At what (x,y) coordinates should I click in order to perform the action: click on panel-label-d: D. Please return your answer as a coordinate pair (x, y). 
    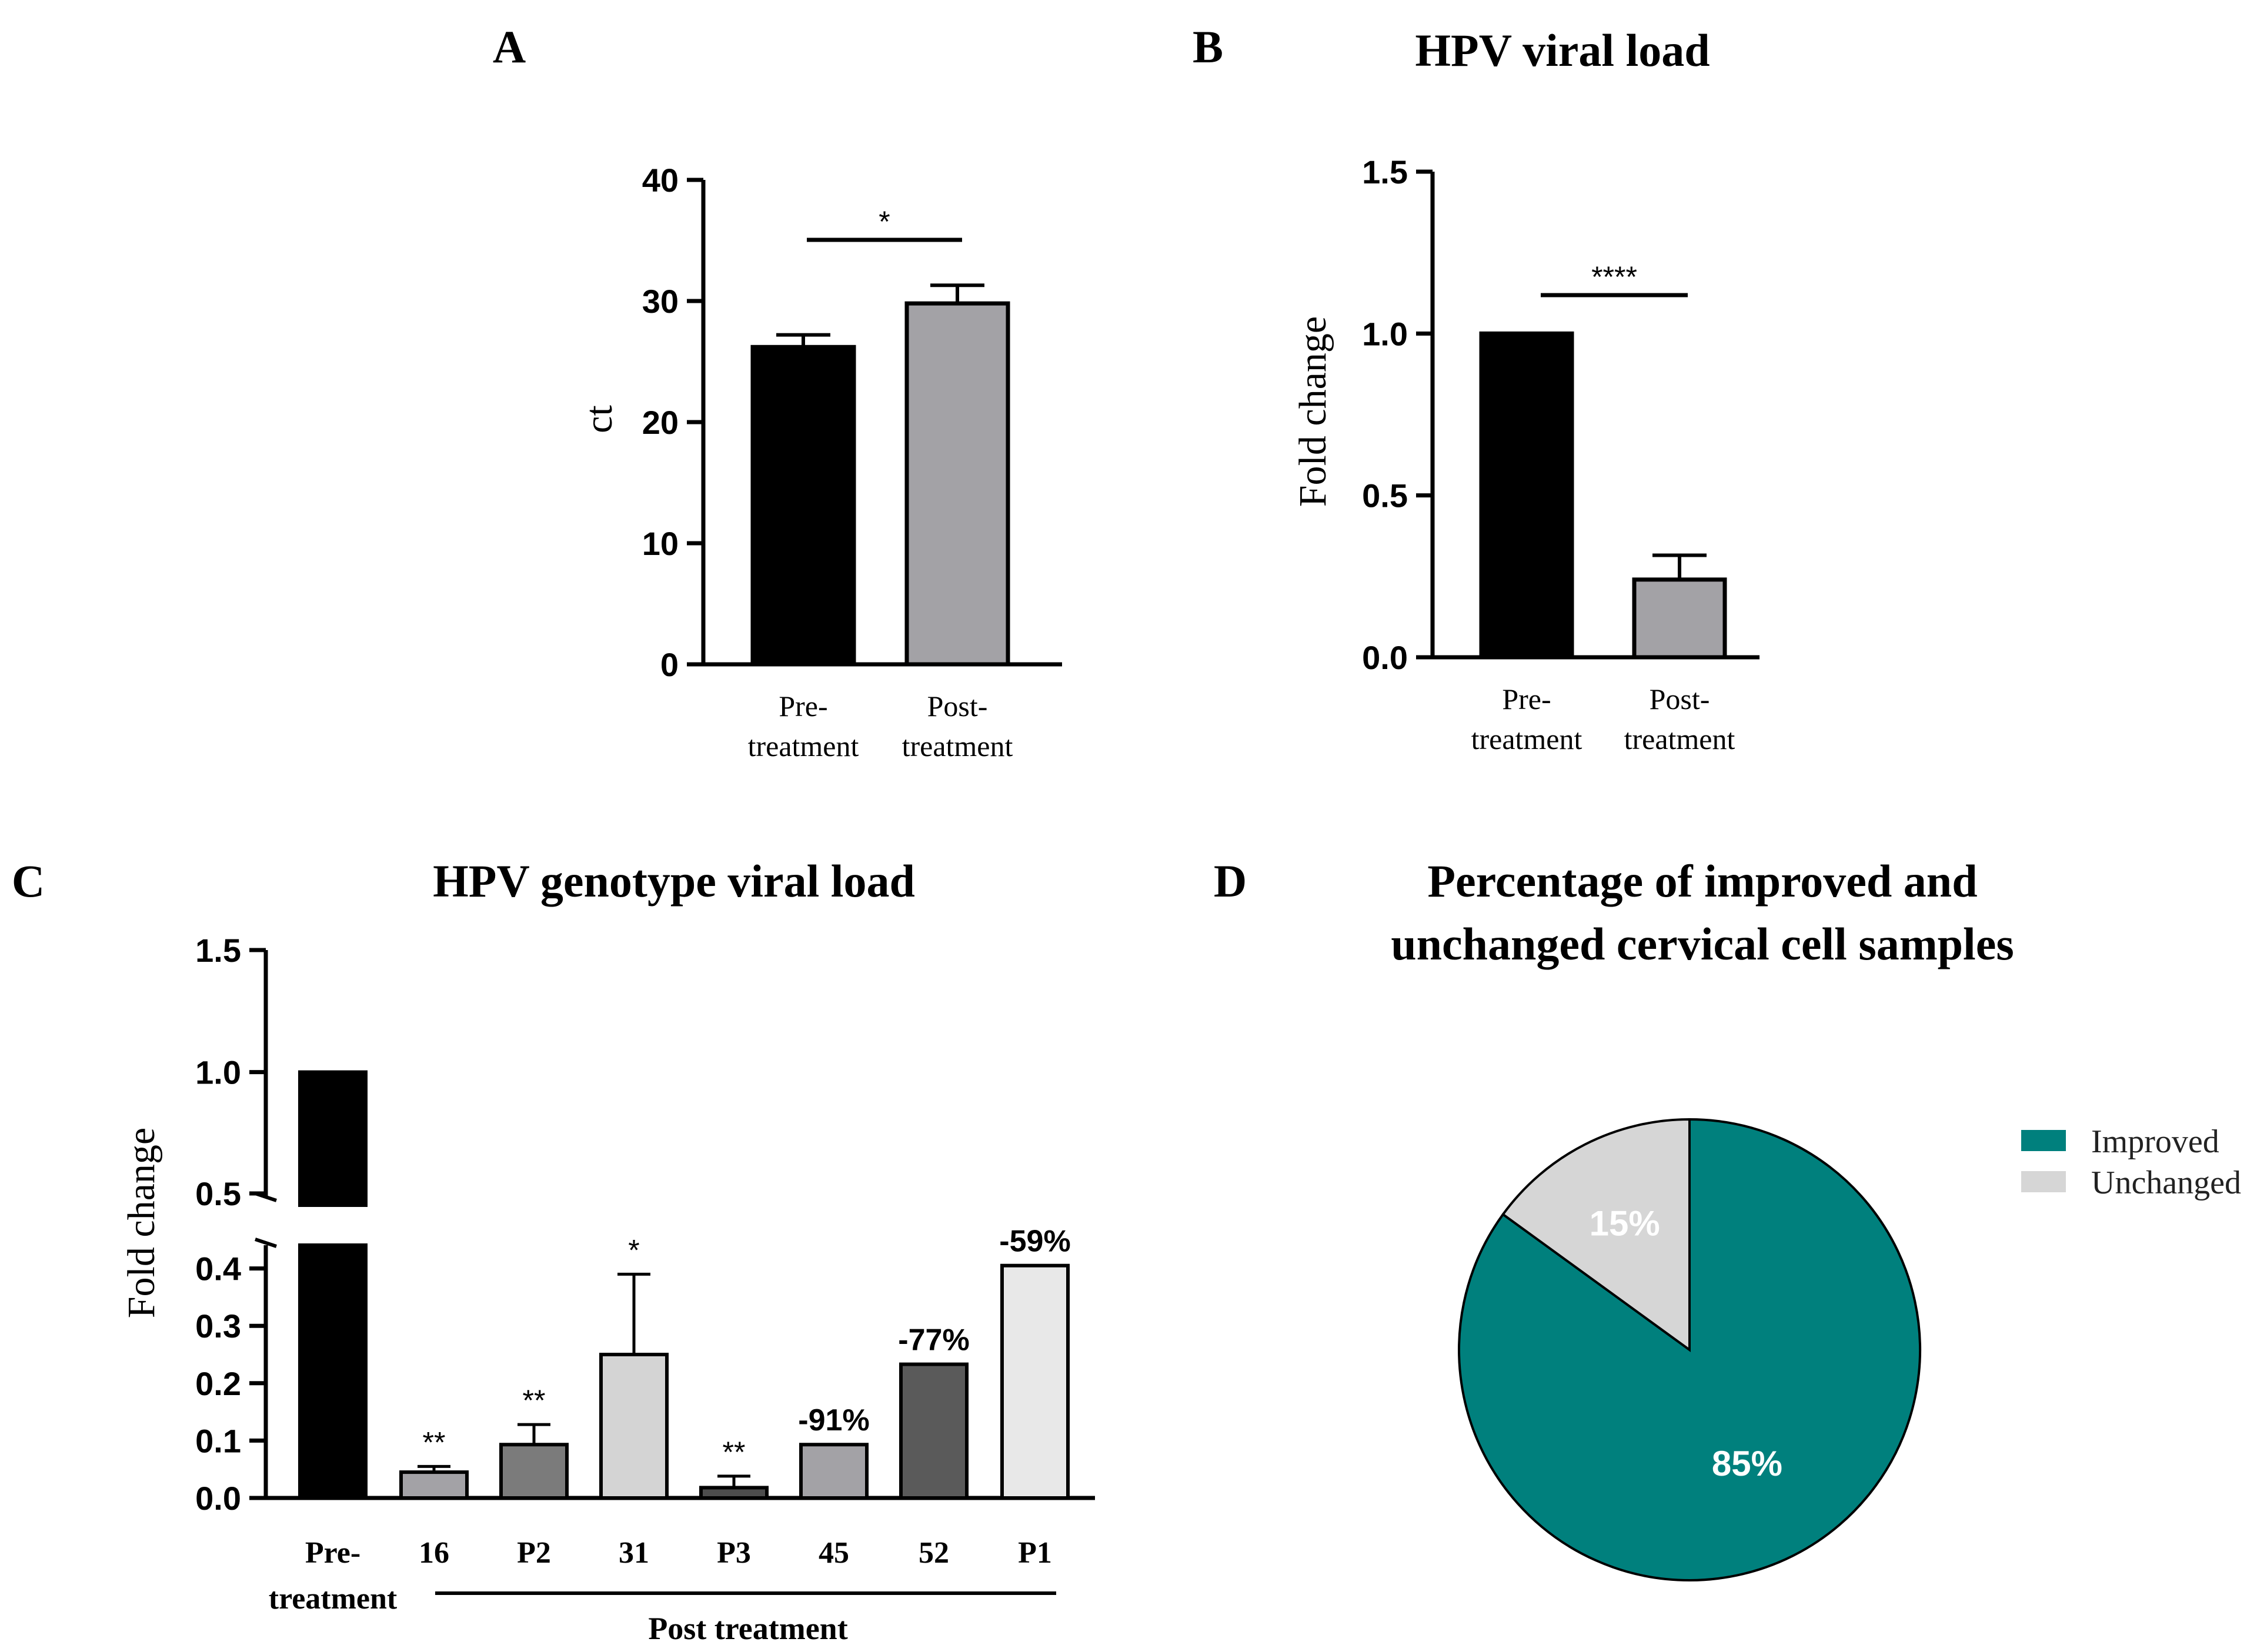
    Looking at the image, I should click on (1230, 881).